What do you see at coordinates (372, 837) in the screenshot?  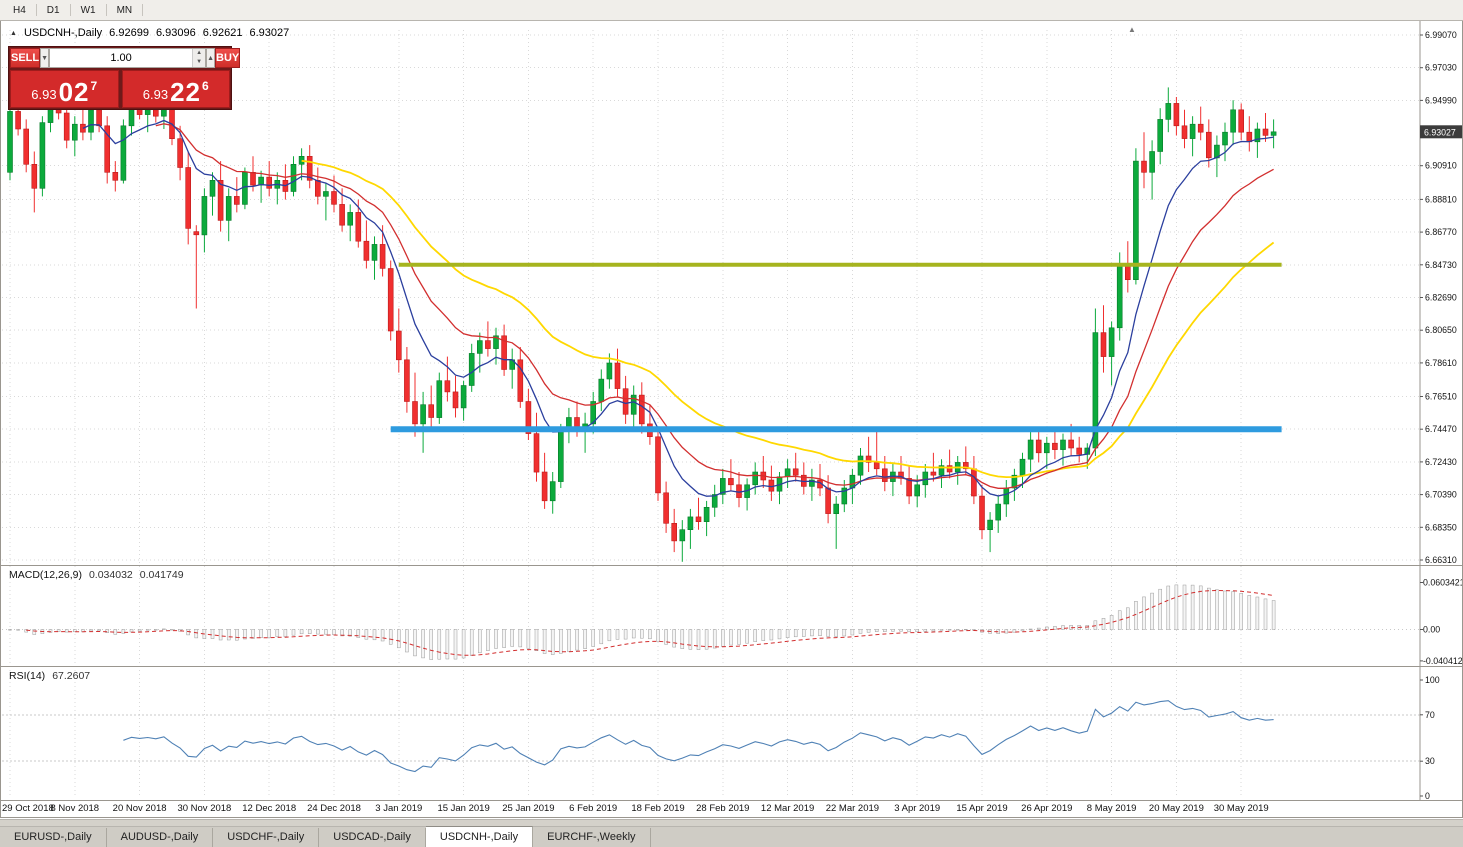 I see `chart-tab-usdcad: USDCAD-,Daily` at bounding box center [372, 837].